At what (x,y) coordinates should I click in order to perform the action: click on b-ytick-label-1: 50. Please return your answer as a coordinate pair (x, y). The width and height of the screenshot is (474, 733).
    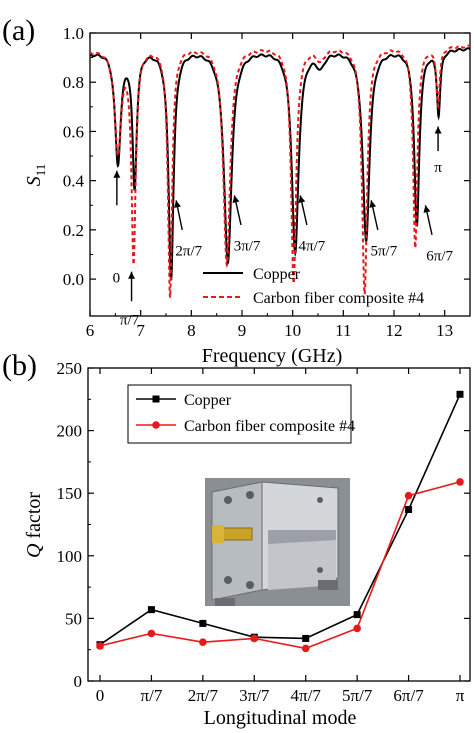
    Looking at the image, I should click on (73, 618).